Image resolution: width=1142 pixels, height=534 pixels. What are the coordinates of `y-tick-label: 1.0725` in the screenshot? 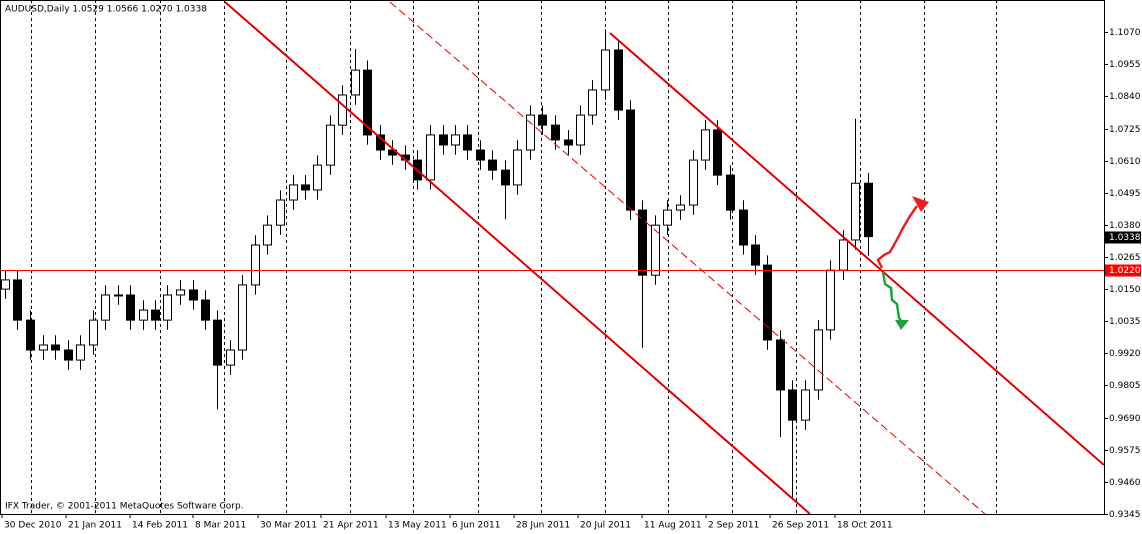 It's located at (1125, 130).